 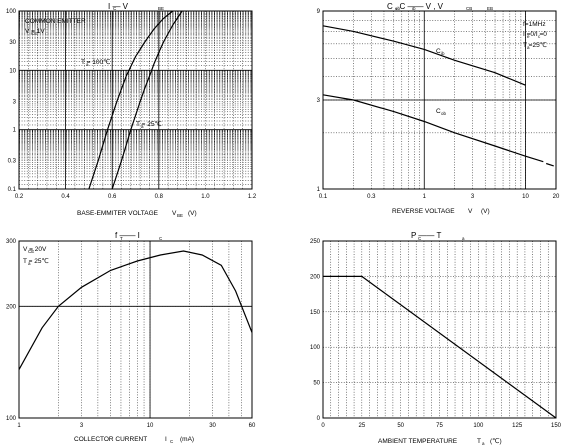 I want to click on x-tick-label: 60, so click(x=252, y=426).